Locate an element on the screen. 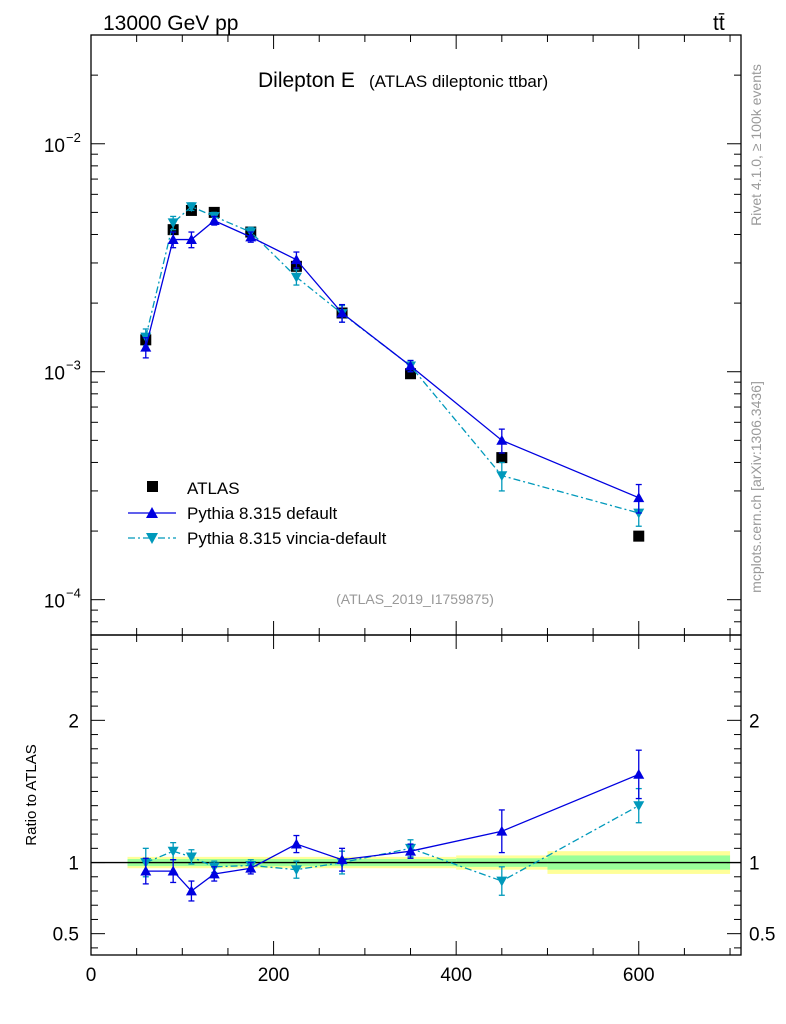  rivet-version-label: Rivet 4.1.0, ≥ 100k events is located at coordinates (756, 145).